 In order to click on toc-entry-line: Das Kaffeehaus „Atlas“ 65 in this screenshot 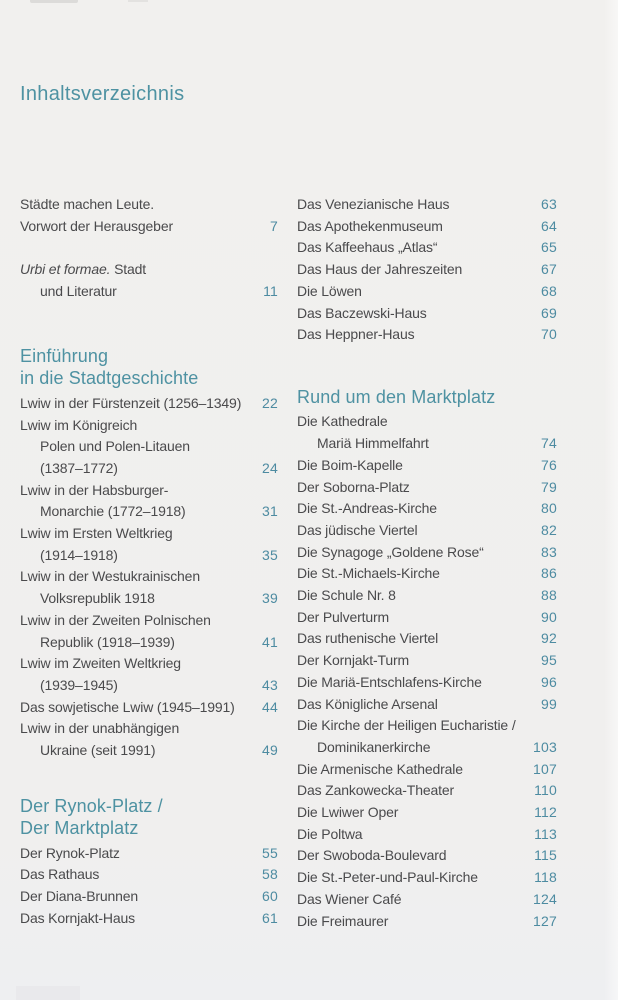, I will do `click(427, 248)`.